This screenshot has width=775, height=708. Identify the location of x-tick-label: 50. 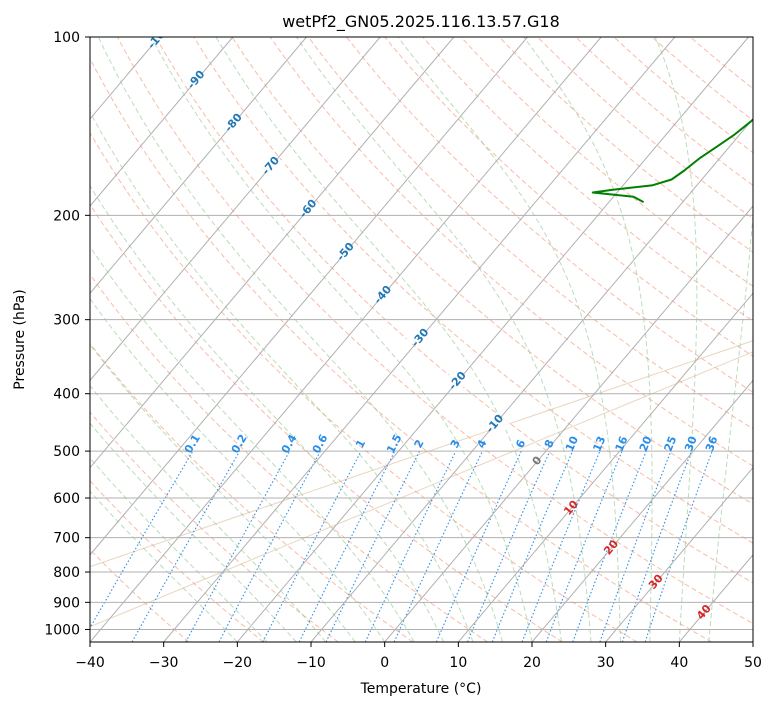
(753, 663).